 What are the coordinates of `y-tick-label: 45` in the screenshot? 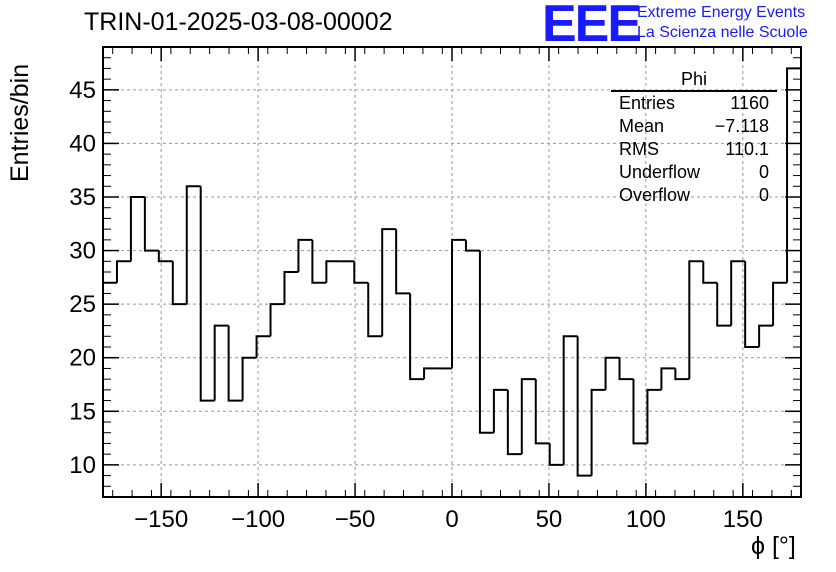 It's located at (82, 90).